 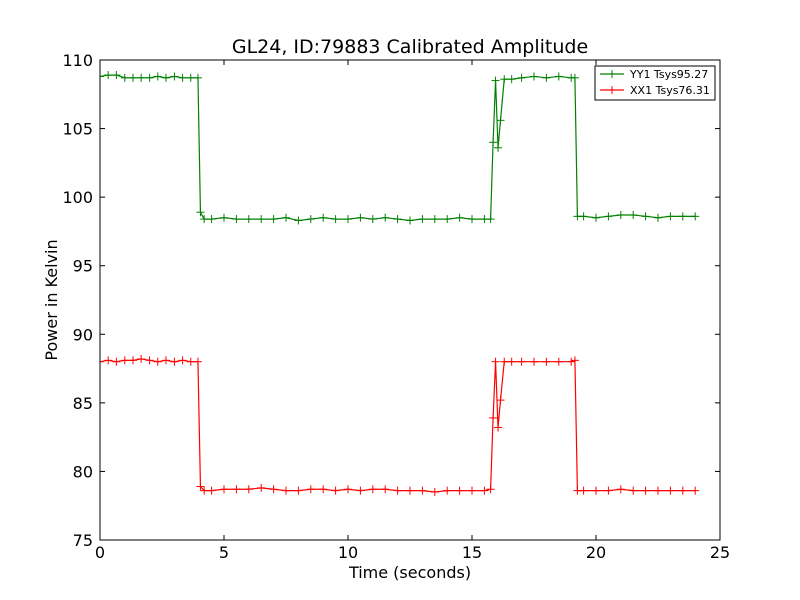 What do you see at coordinates (77, 129) in the screenshot?
I see `y-tick-label: 105` at bounding box center [77, 129].